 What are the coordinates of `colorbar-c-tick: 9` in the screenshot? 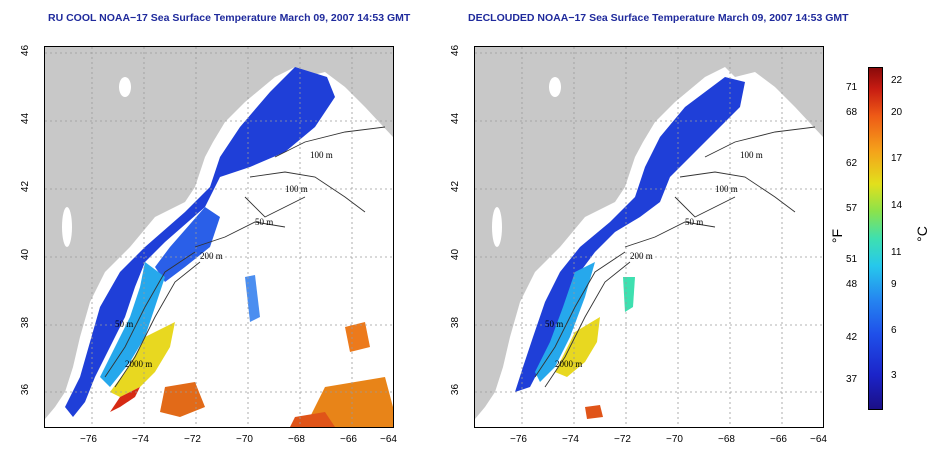 It's located at (894, 284).